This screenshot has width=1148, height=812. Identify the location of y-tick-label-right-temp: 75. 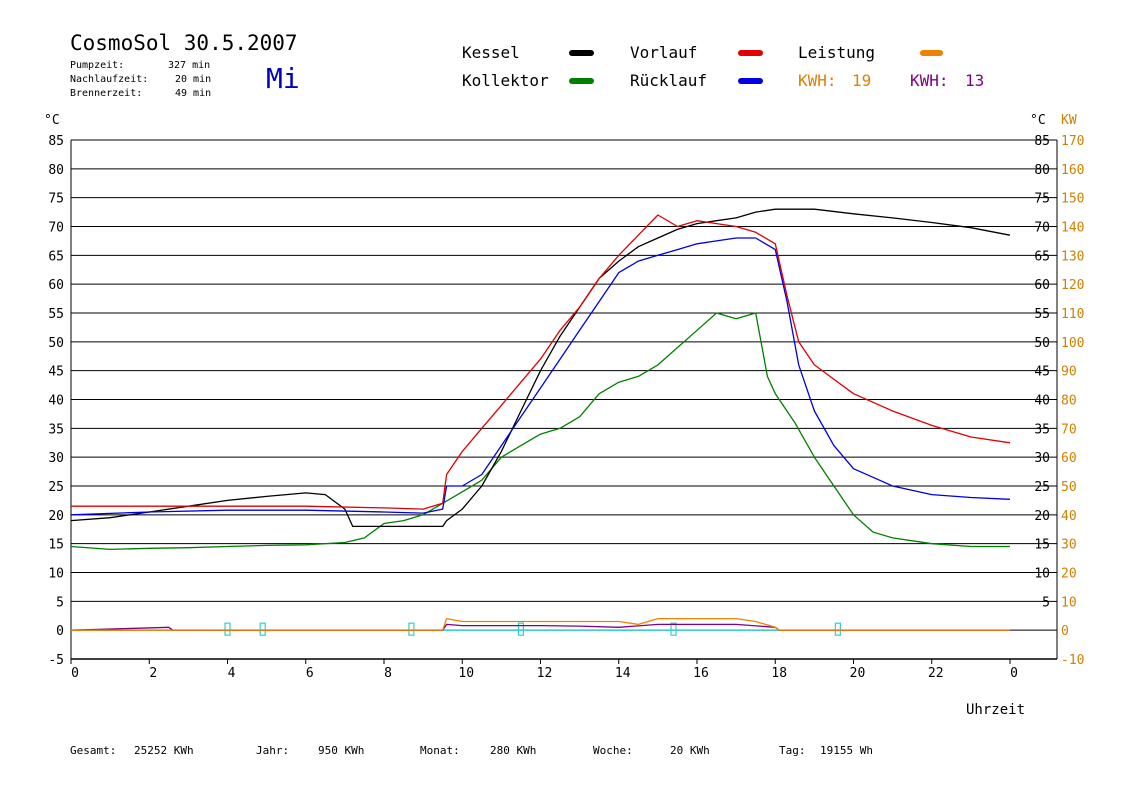
(1042, 199).